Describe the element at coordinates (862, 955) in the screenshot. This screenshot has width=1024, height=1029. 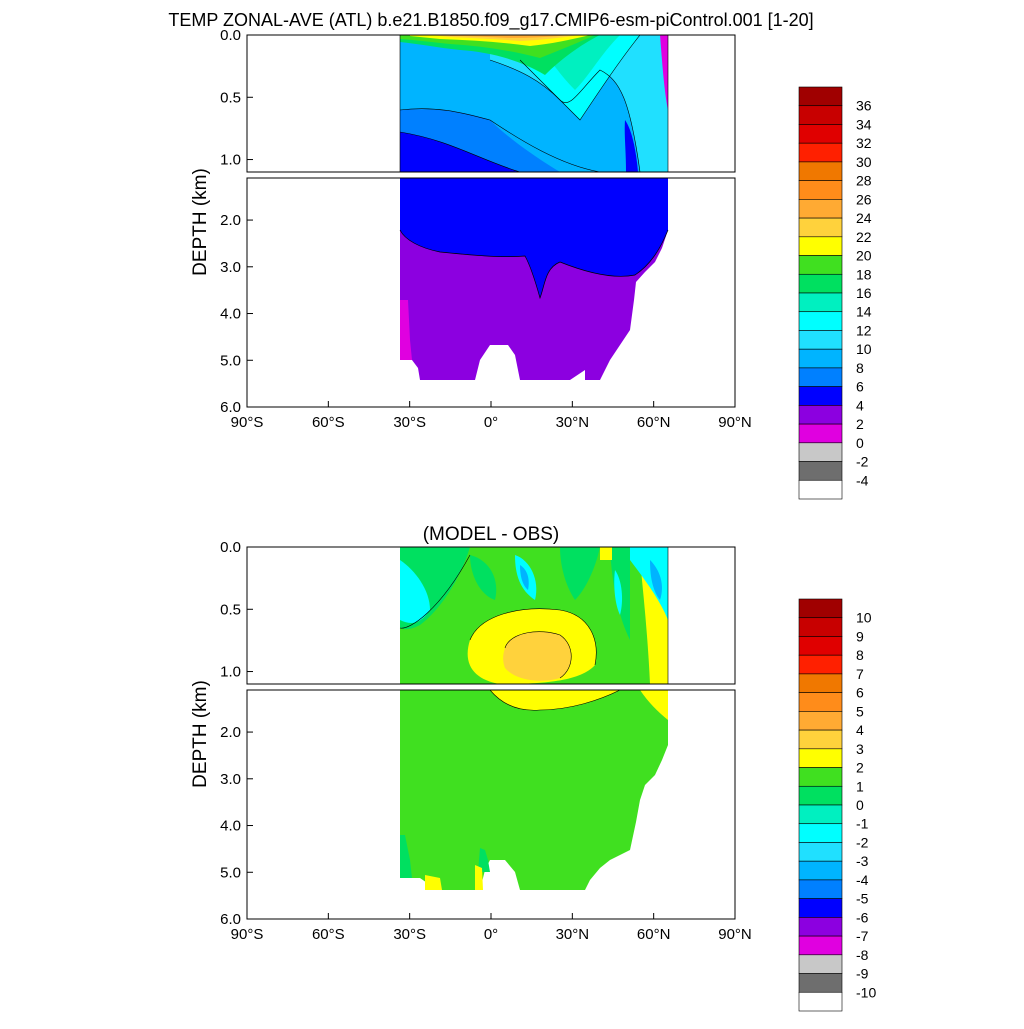
I see `colorbar-label: -8` at that location.